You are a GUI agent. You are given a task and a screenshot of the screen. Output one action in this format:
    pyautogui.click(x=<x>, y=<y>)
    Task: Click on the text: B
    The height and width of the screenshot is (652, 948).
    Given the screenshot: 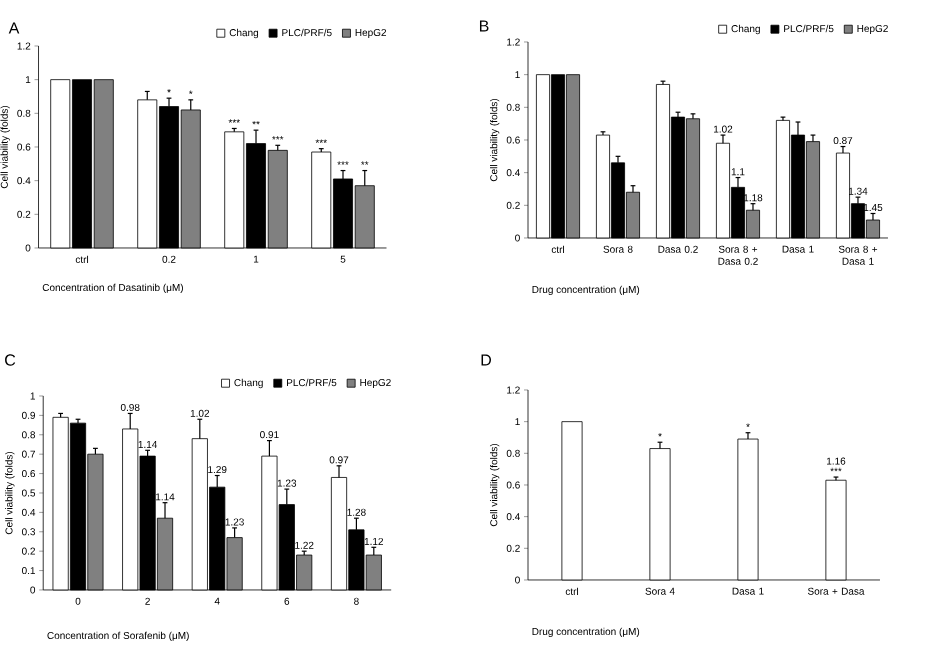 What is the action you would take?
    pyautogui.click(x=484, y=26)
    